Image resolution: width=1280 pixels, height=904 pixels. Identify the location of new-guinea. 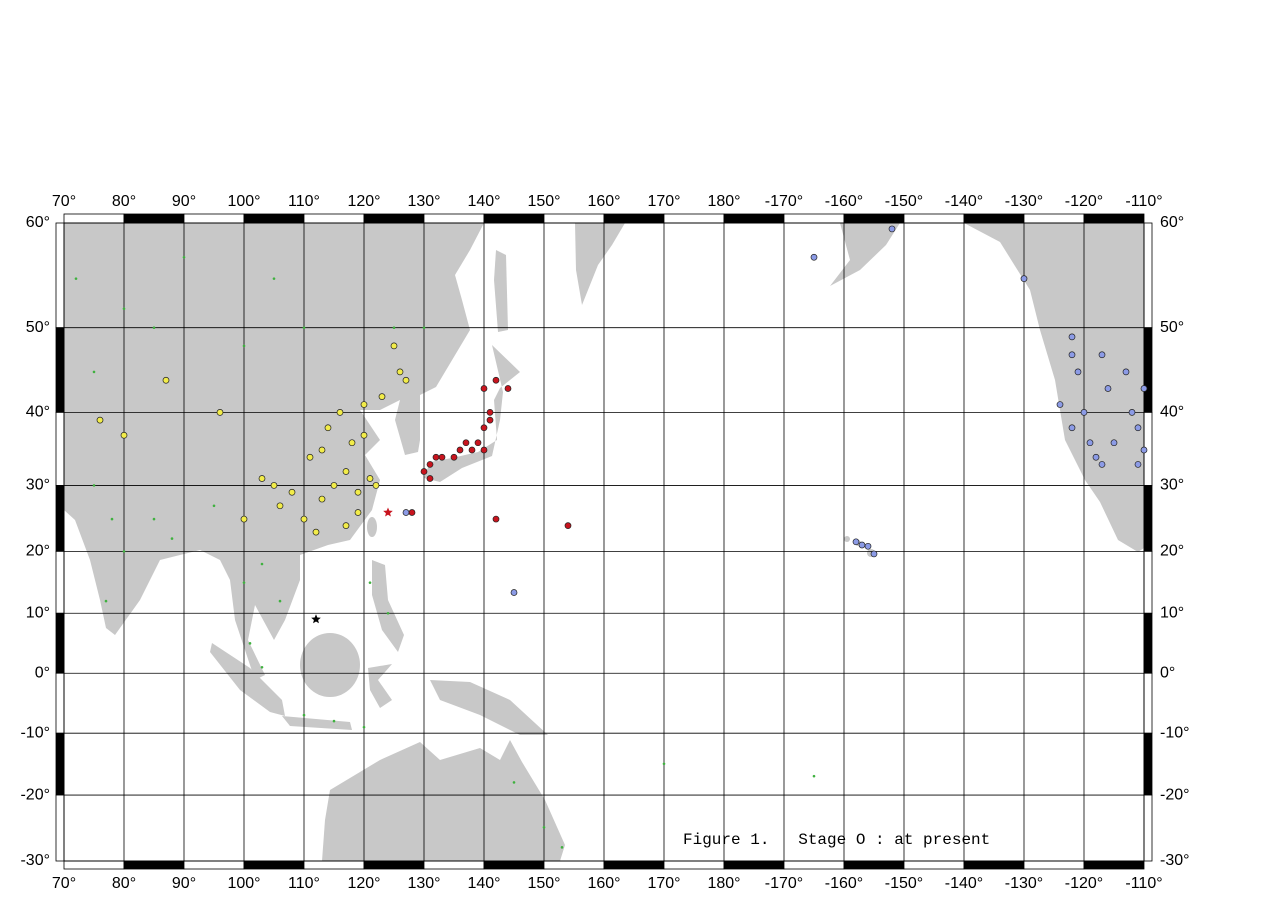
(489, 707).